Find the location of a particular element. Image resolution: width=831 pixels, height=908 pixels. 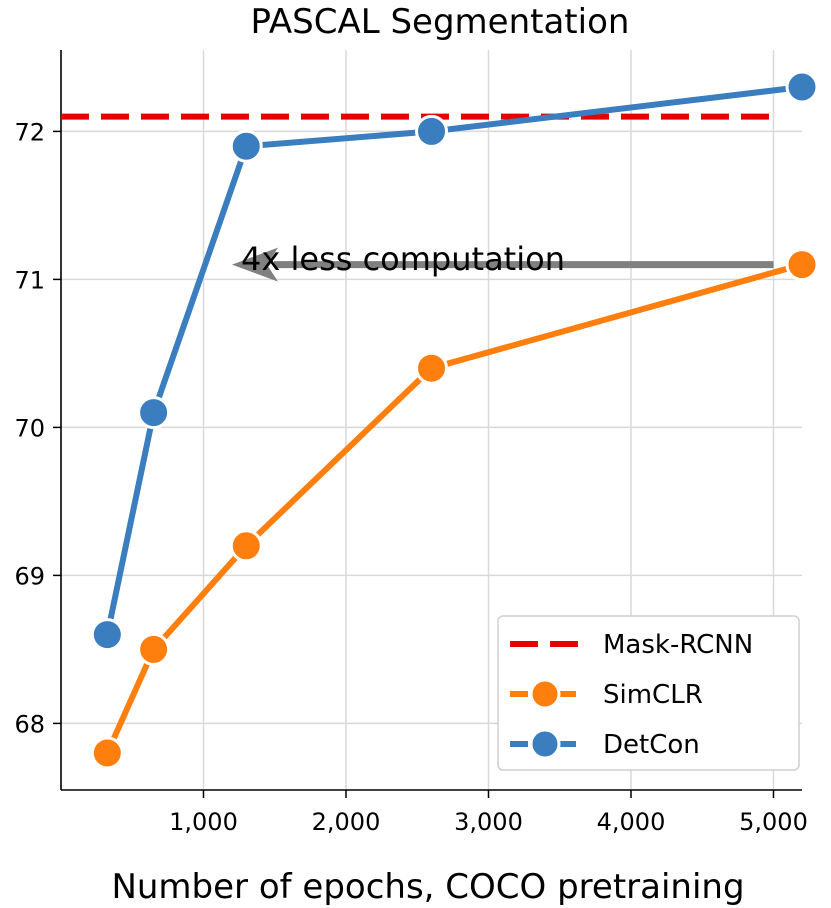

detcon-legend-marker is located at coordinates (545, 744).